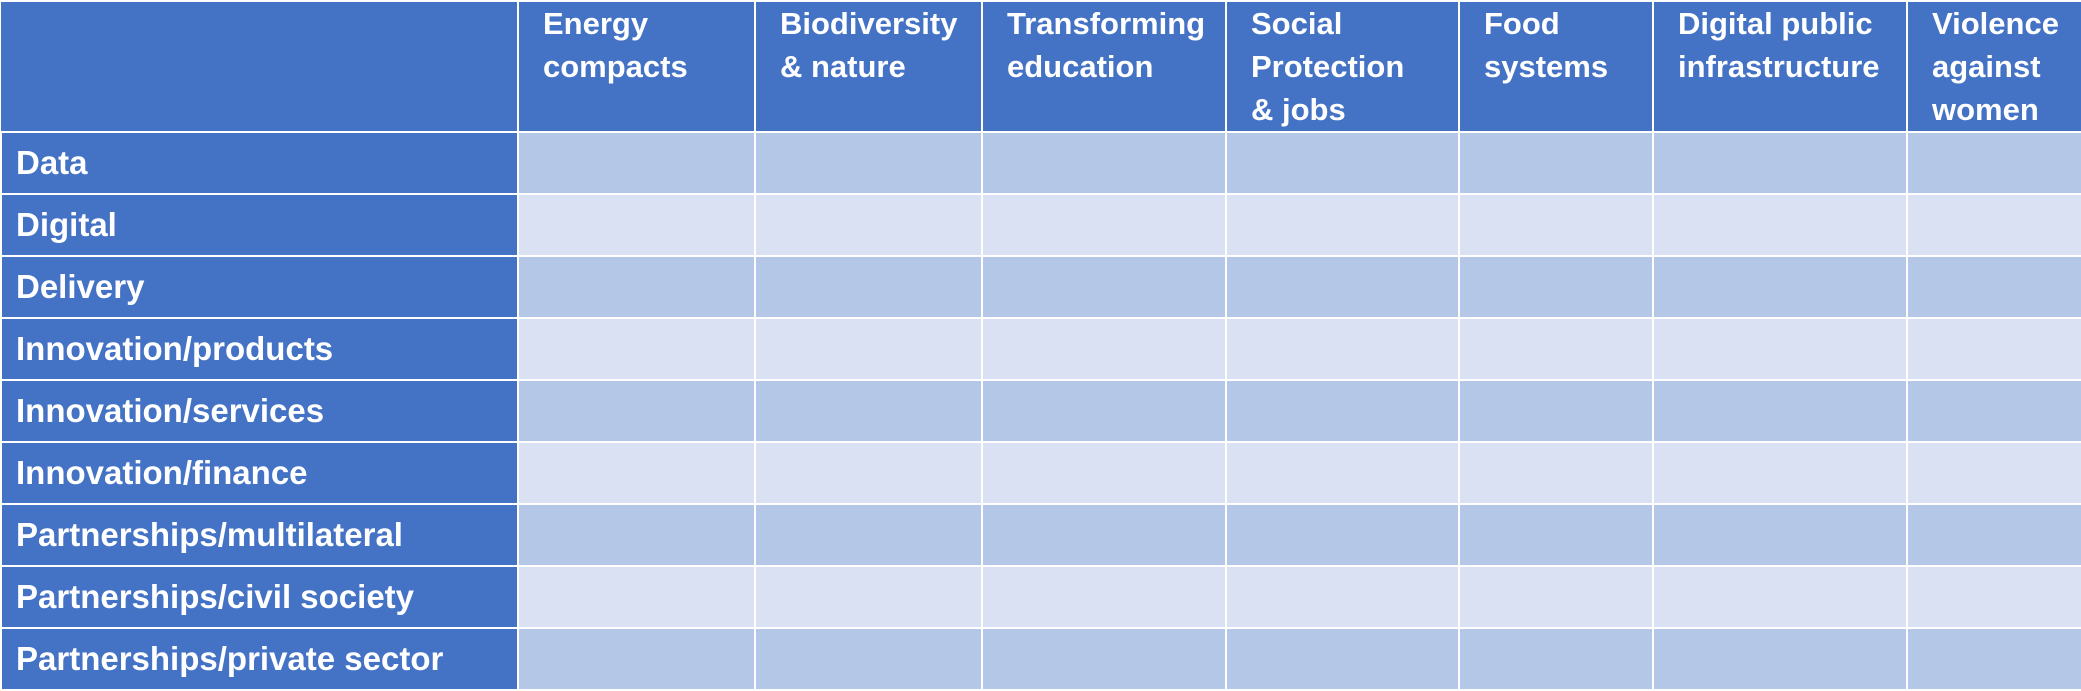 Image resolution: width=2081 pixels, height=691 pixels. Describe the element at coordinates (259, 535) in the screenshot. I see `row-header-label: Partnerships/multilateral` at that location.